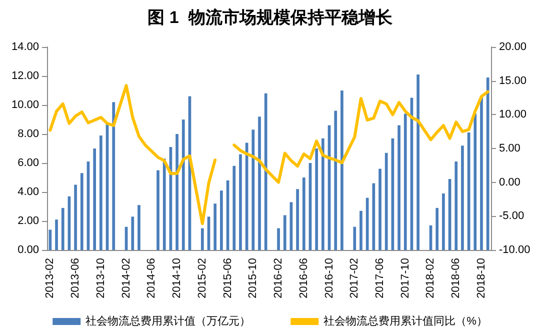 Image resolution: width=540 pixels, height=334 pixels. What do you see at coordinates (406, 321) in the screenshot?
I see `legend-label: 社会物流总费用累计值同比（%）` at bounding box center [406, 321].